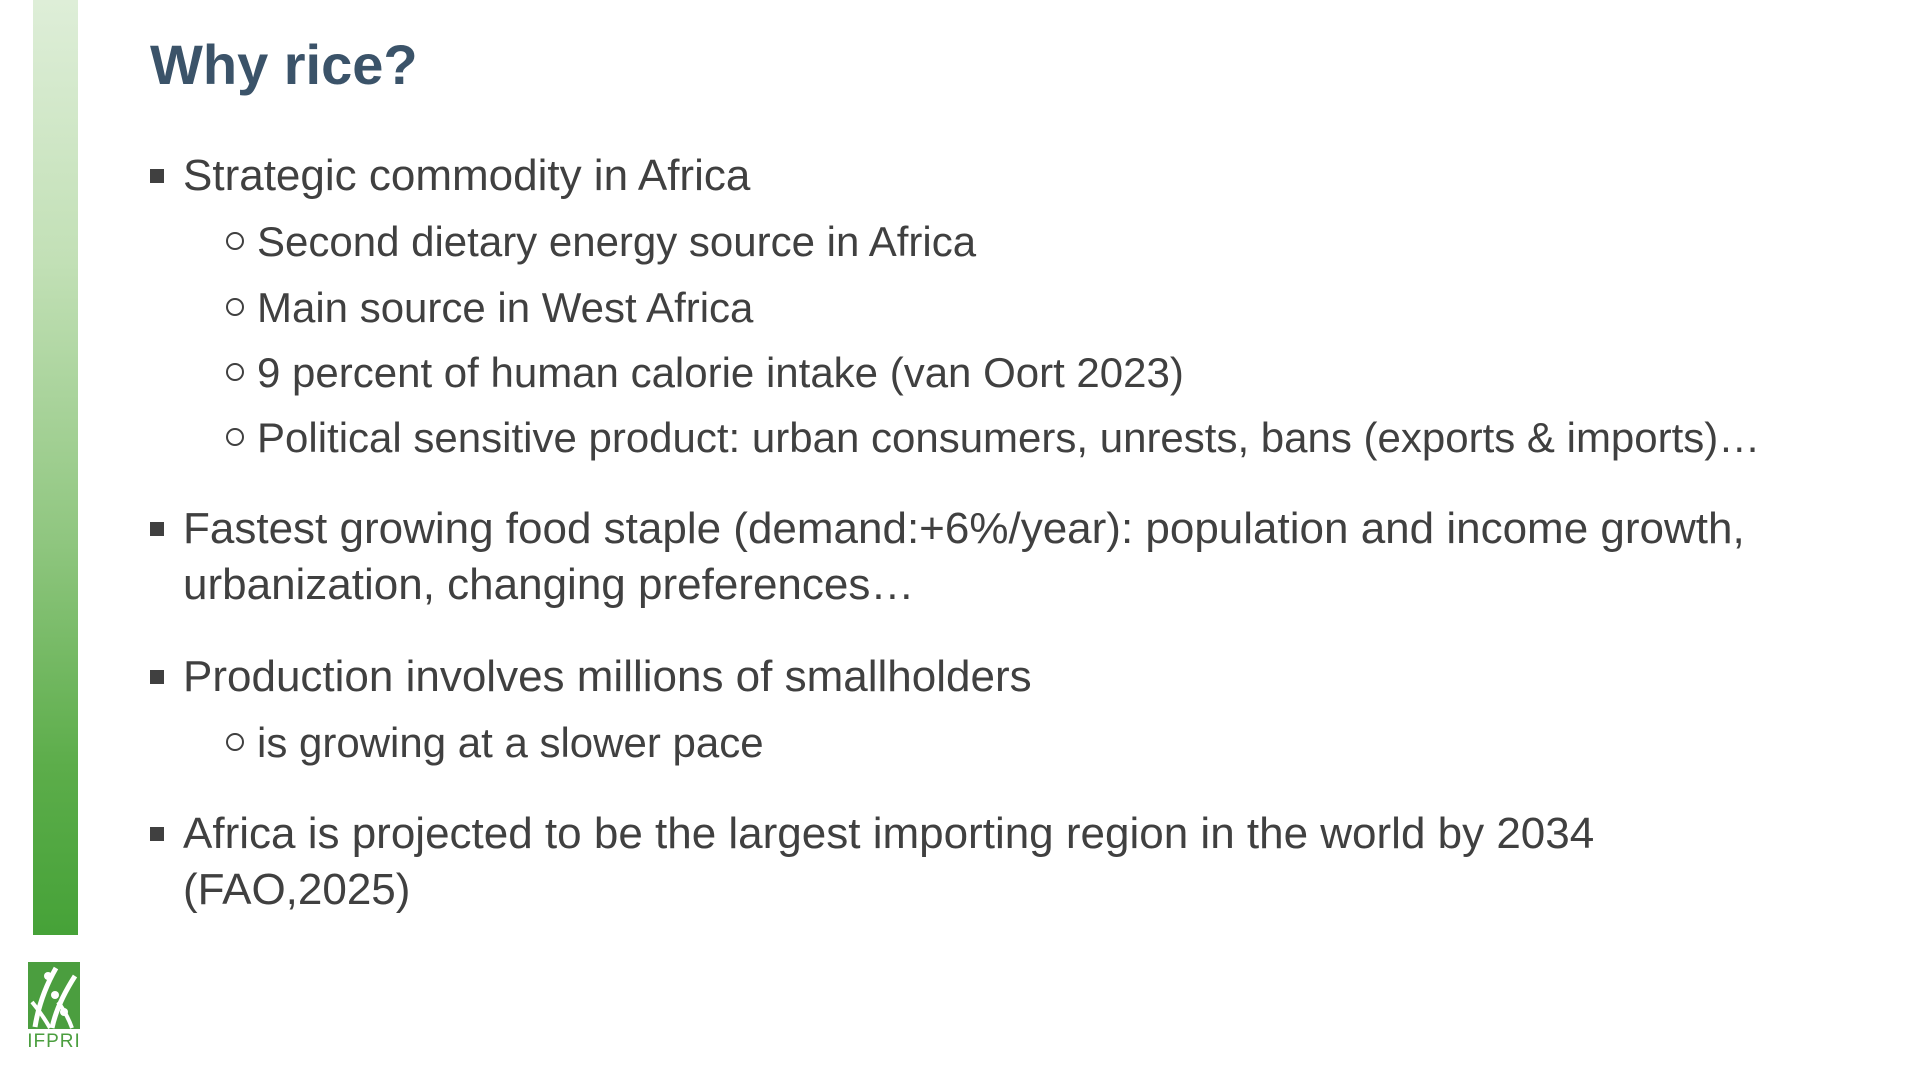  What do you see at coordinates (505, 307) in the screenshot?
I see `bullet-text: Main source in West Africa` at bounding box center [505, 307].